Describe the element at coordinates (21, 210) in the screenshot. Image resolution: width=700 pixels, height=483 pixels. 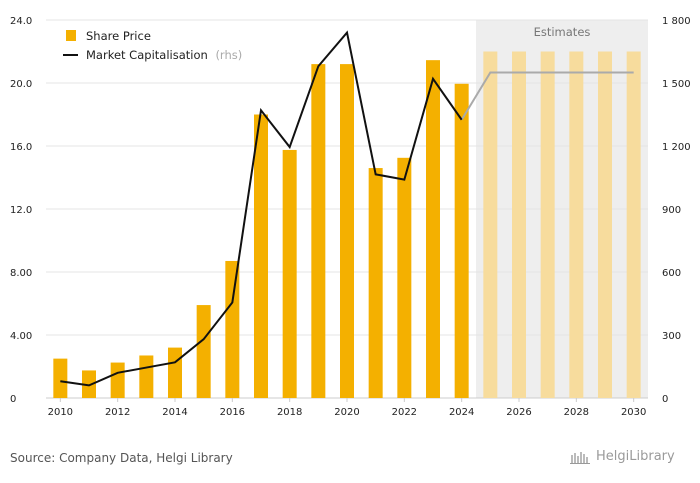
I see `y-left-tick: 12.0` at that location.